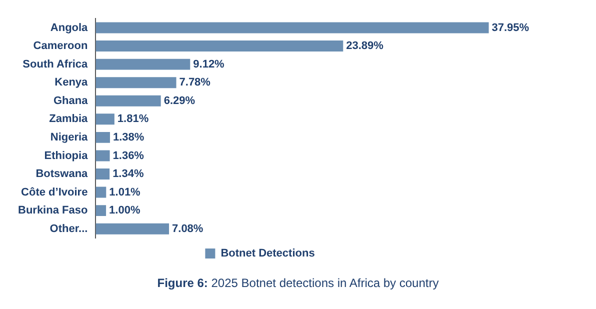 The height and width of the screenshot is (309, 596). Describe the element at coordinates (54, 192) in the screenshot. I see `y-tick-label: Côte d’Ivoire` at that location.